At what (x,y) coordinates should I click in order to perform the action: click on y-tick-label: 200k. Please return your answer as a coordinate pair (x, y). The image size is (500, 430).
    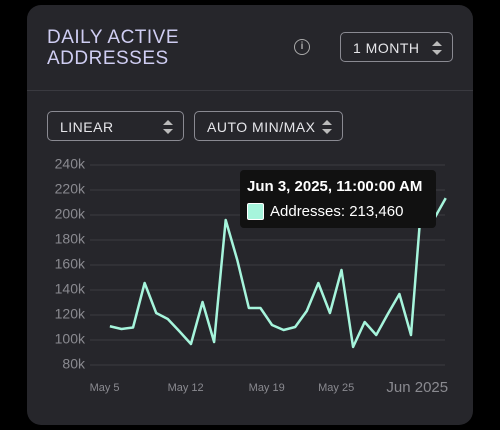
    Looking at the image, I should click on (70, 214).